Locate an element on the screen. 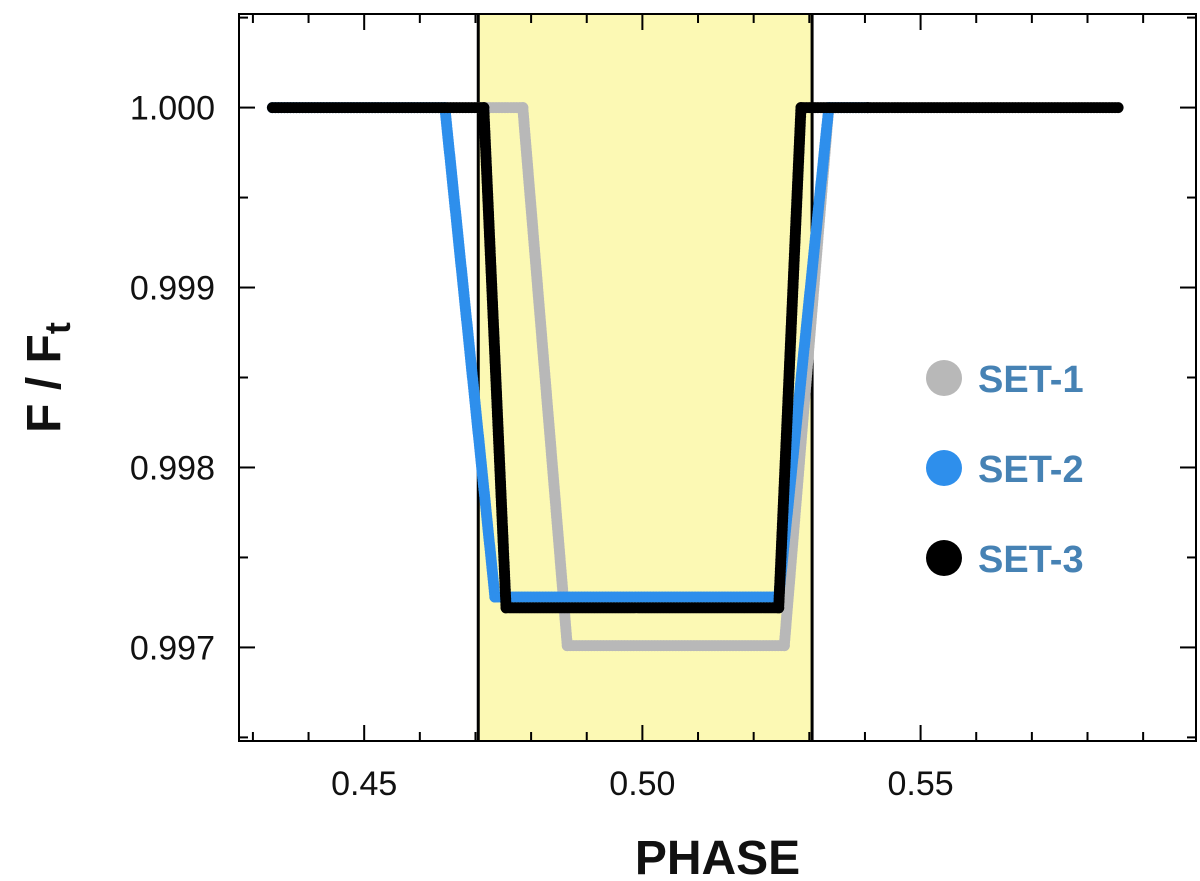  y-axis-title: F / Ft is located at coordinates (48, 377).